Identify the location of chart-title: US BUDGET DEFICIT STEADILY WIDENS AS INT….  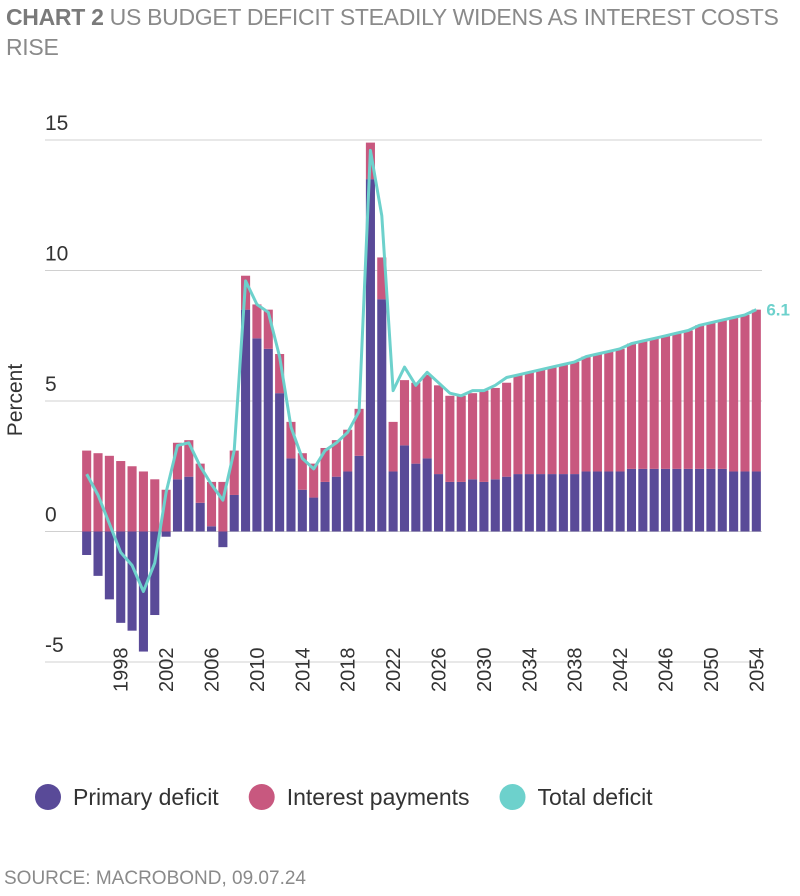
(392, 32).